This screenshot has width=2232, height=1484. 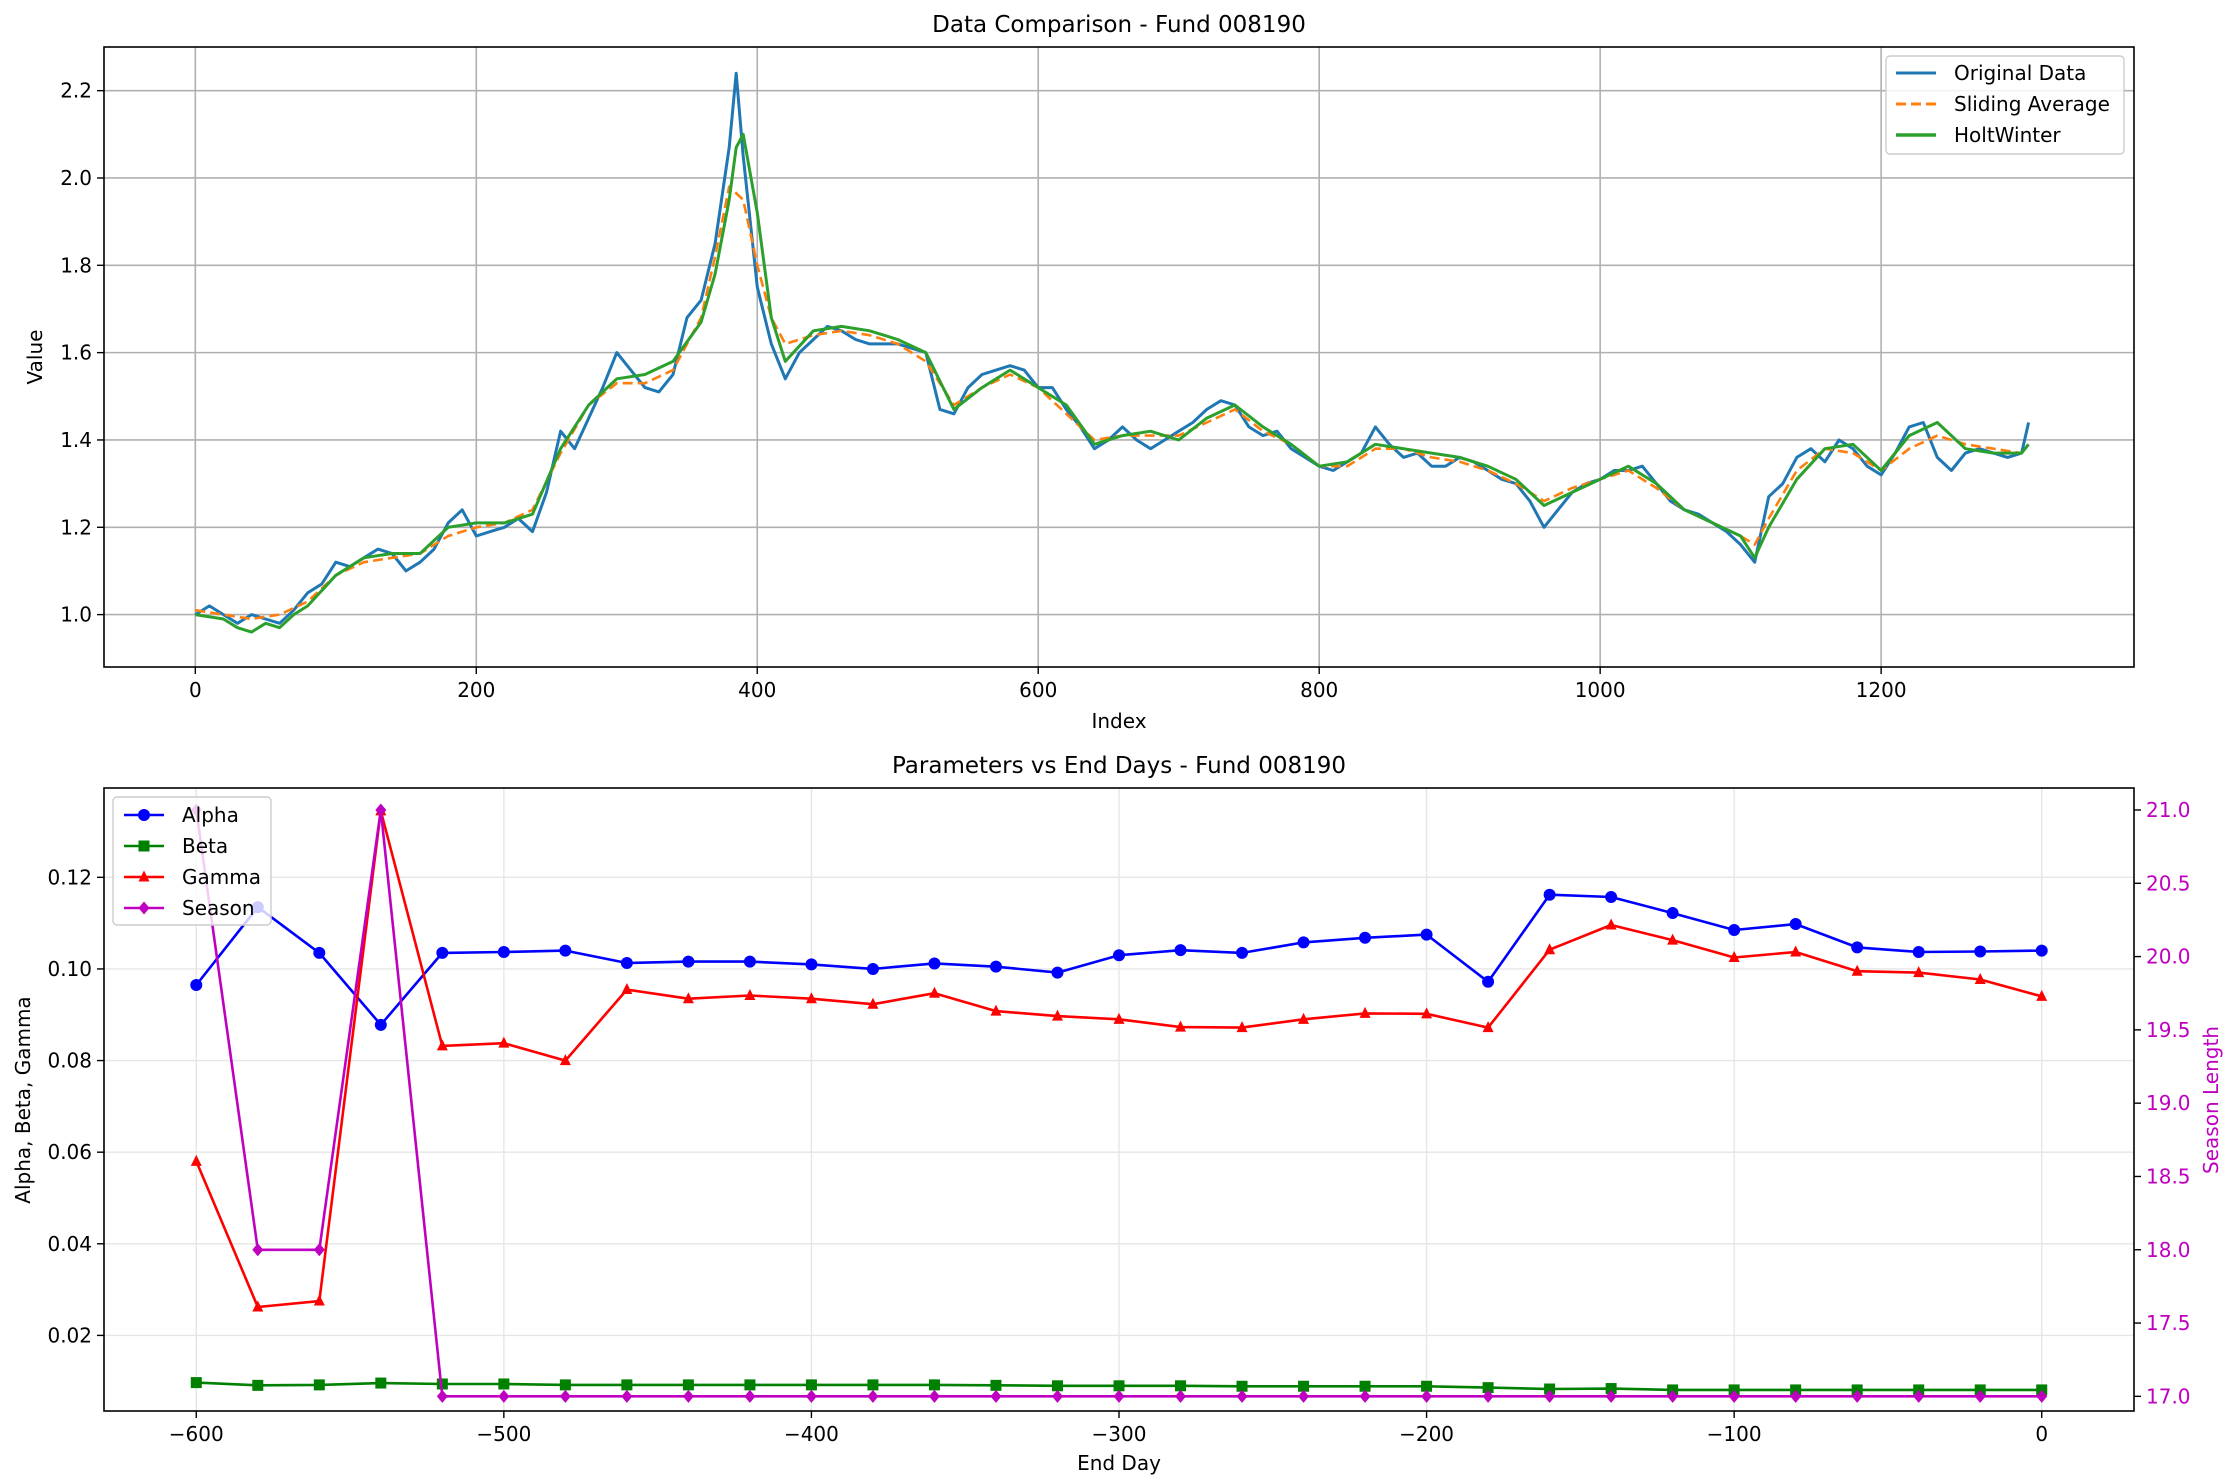 What do you see at coordinates (2168, 1103) in the screenshot?
I see `bottom-y2-tick-label: 19.0` at bounding box center [2168, 1103].